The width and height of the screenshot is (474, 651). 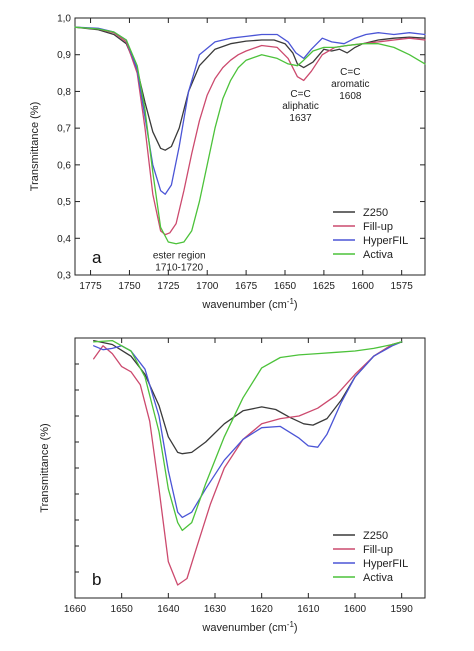 What do you see at coordinates (207, 286) in the screenshot?
I see `x-tick-label: 1700` at bounding box center [207, 286].